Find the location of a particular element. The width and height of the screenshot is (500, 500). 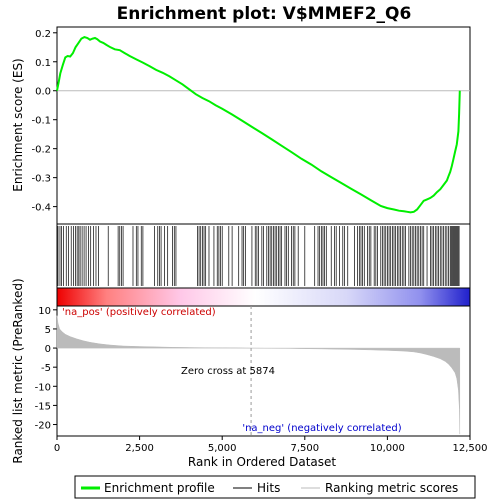

legend-enrichment-label: Enrichment profile is located at coordinates (159, 488).